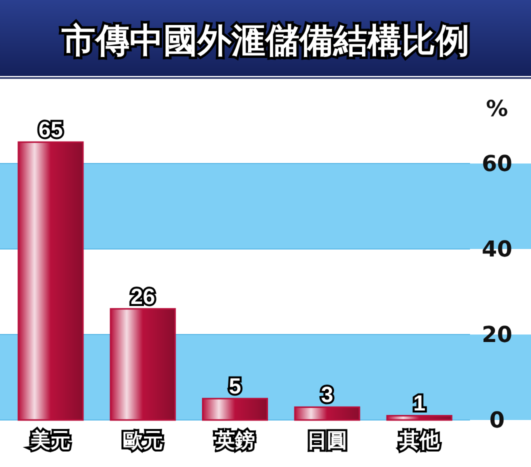 The width and height of the screenshot is (531, 467). What do you see at coordinates (235, 386) in the screenshot?
I see `data-label: 5` at bounding box center [235, 386].